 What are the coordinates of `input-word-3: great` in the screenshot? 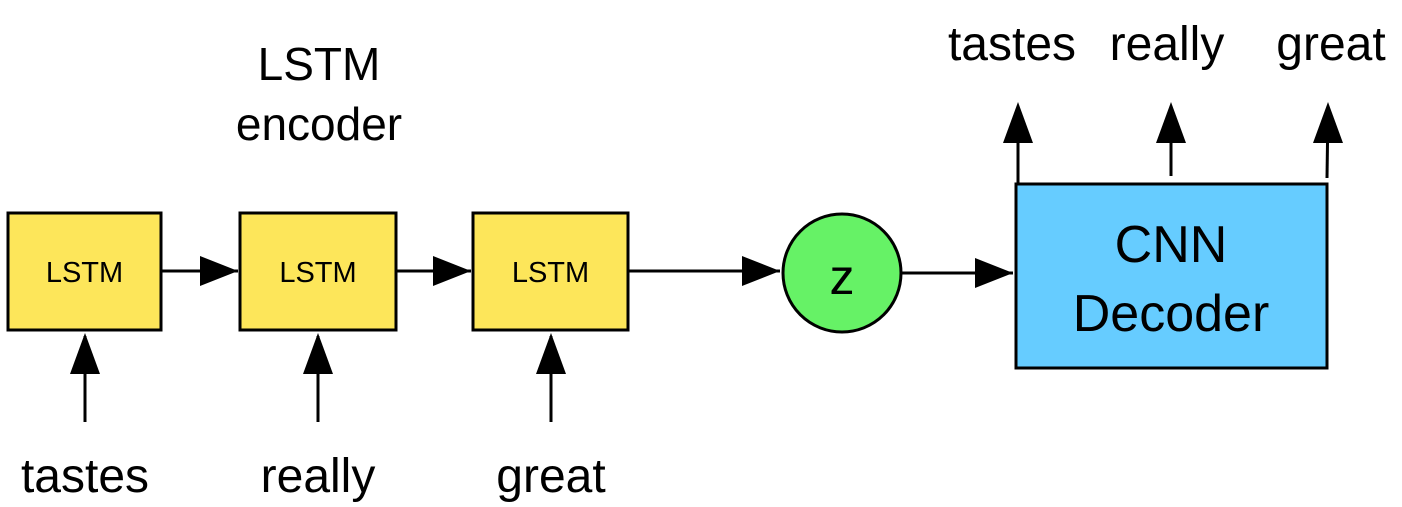 It's located at (550, 476).